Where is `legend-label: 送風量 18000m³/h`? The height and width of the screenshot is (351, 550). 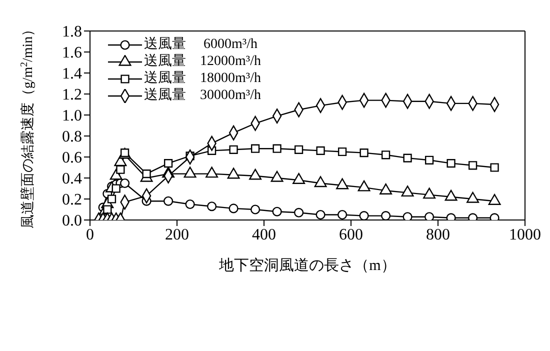 legend-label: 送風量 18000m³/h is located at coordinates (202, 78).